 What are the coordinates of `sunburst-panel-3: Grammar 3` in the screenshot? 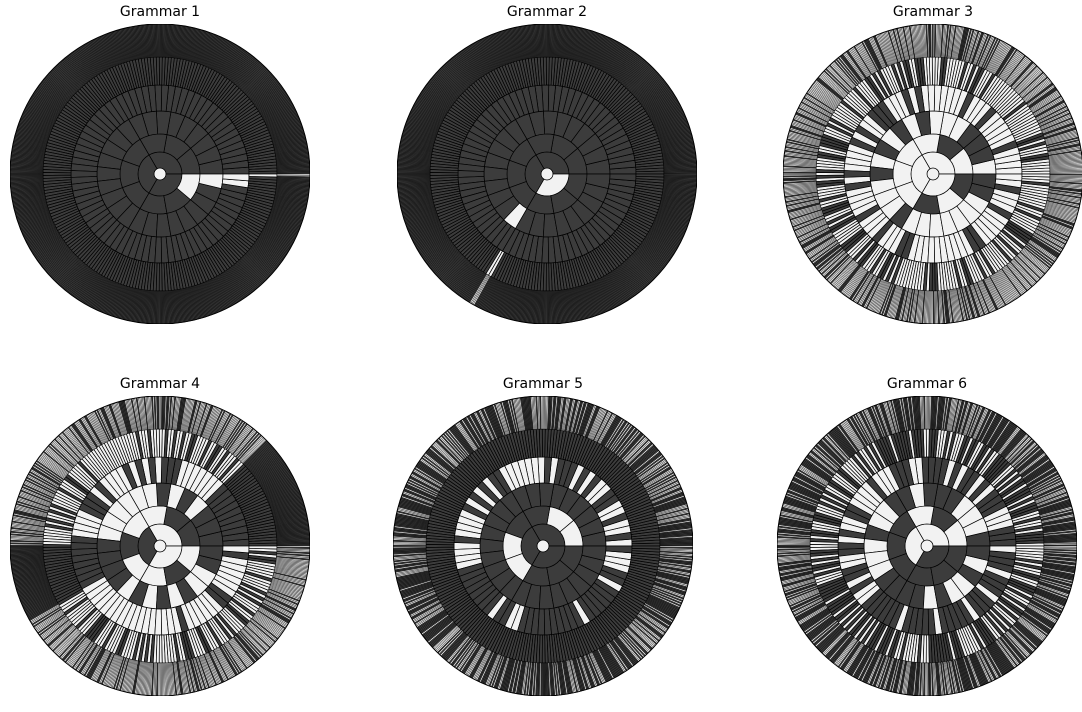 It's located at (927, 170).